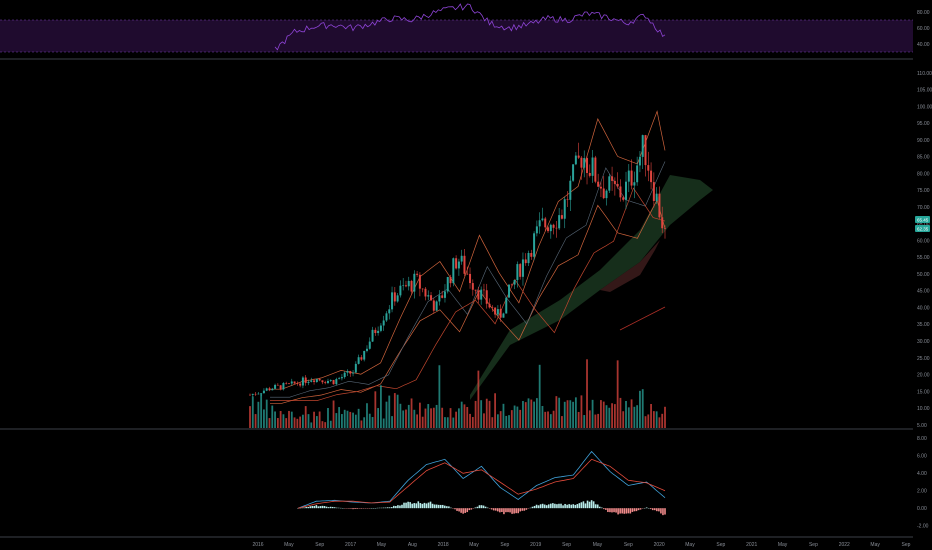 Image resolution: width=932 pixels, height=550 pixels. Describe the element at coordinates (923, 174) in the screenshot. I see `price-tick-6: 80.00` at that location.